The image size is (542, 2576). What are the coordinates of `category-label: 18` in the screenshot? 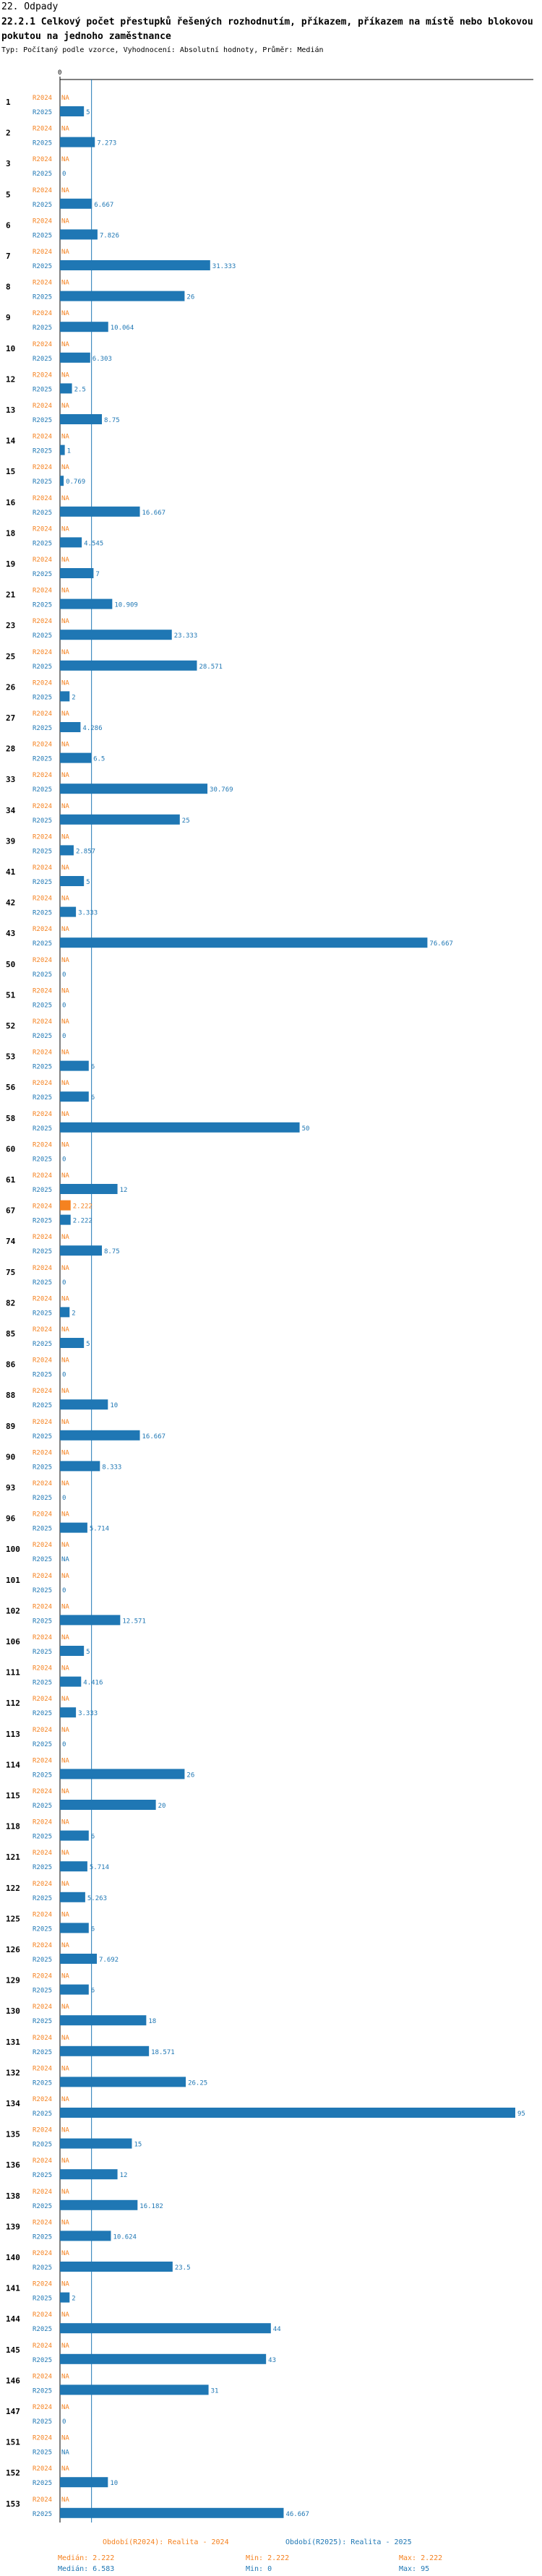 It's located at (10, 533).